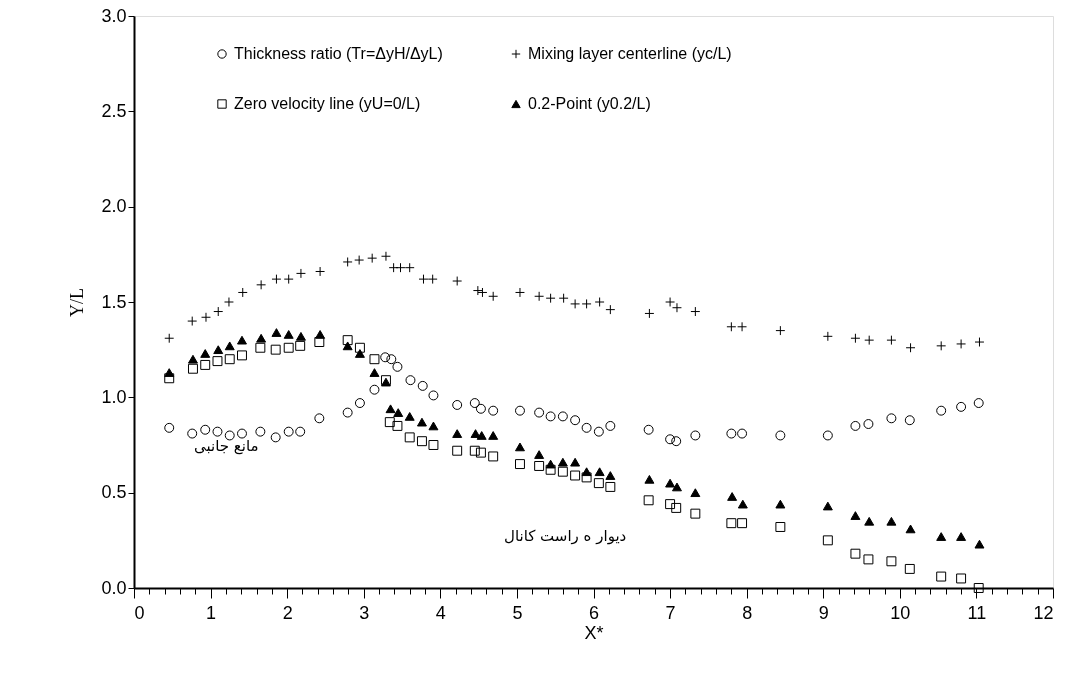  I want to click on legend-label: Mixing layer centerline (yc/L), so click(630, 53).